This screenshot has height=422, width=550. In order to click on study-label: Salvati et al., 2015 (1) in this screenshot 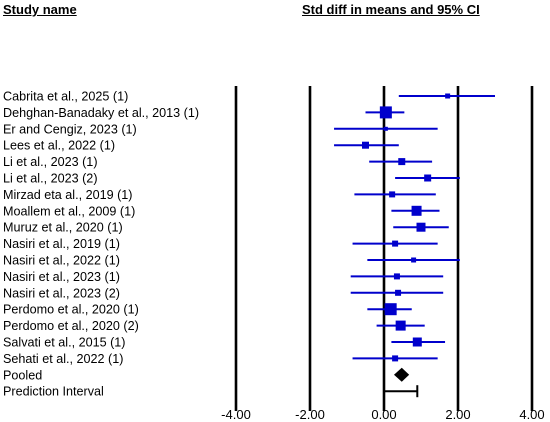, I will do `click(64, 343)`.